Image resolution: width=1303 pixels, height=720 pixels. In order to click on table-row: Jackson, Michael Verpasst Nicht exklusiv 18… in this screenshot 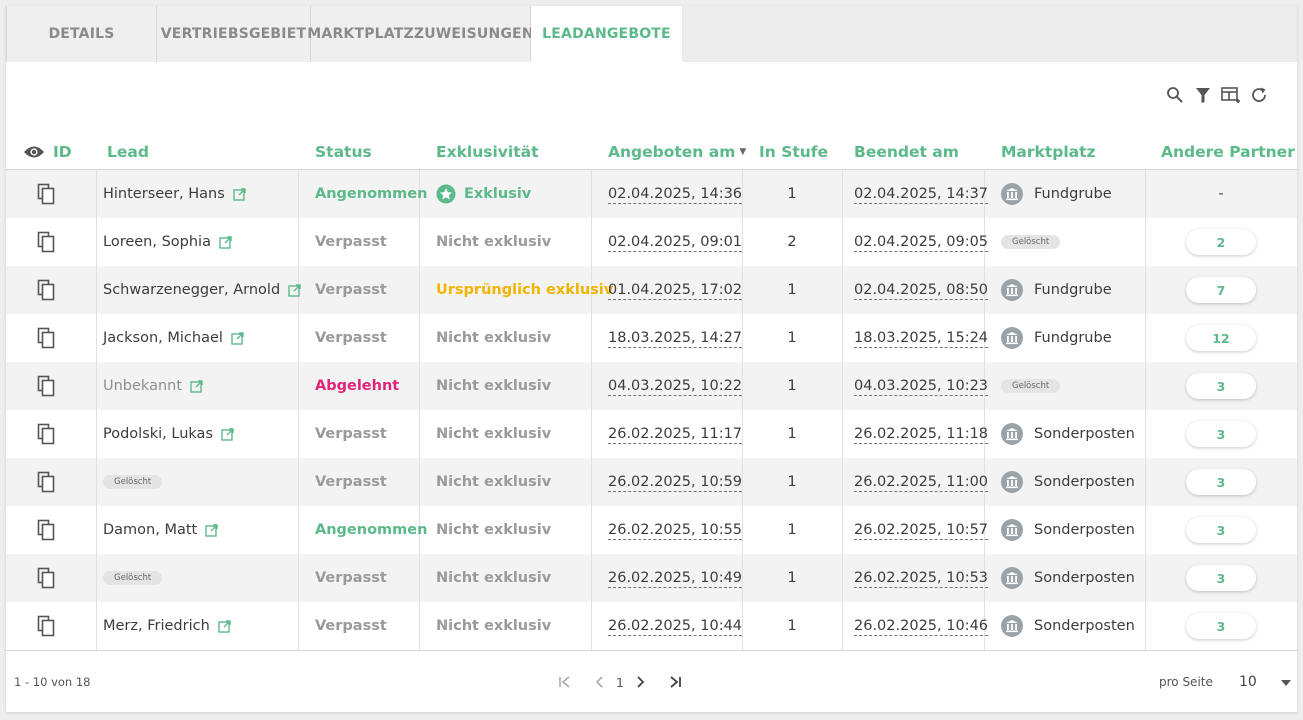, I will do `click(651, 338)`.